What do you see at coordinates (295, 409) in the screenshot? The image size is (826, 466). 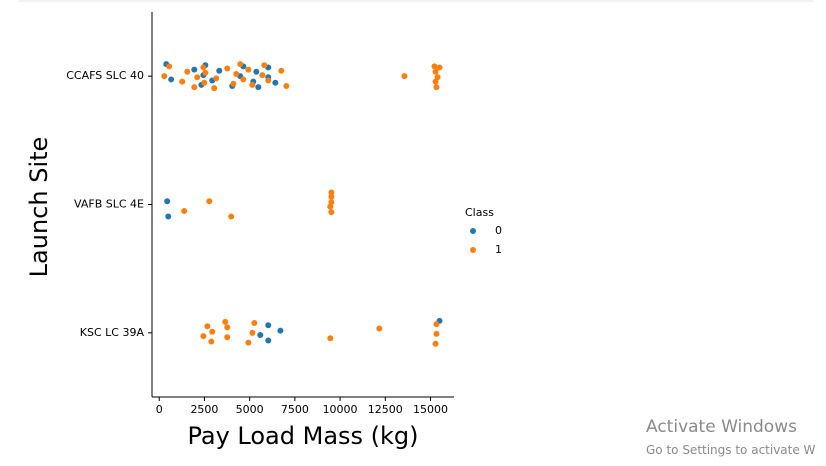 I see `x-tick-label: 7500` at bounding box center [295, 409].